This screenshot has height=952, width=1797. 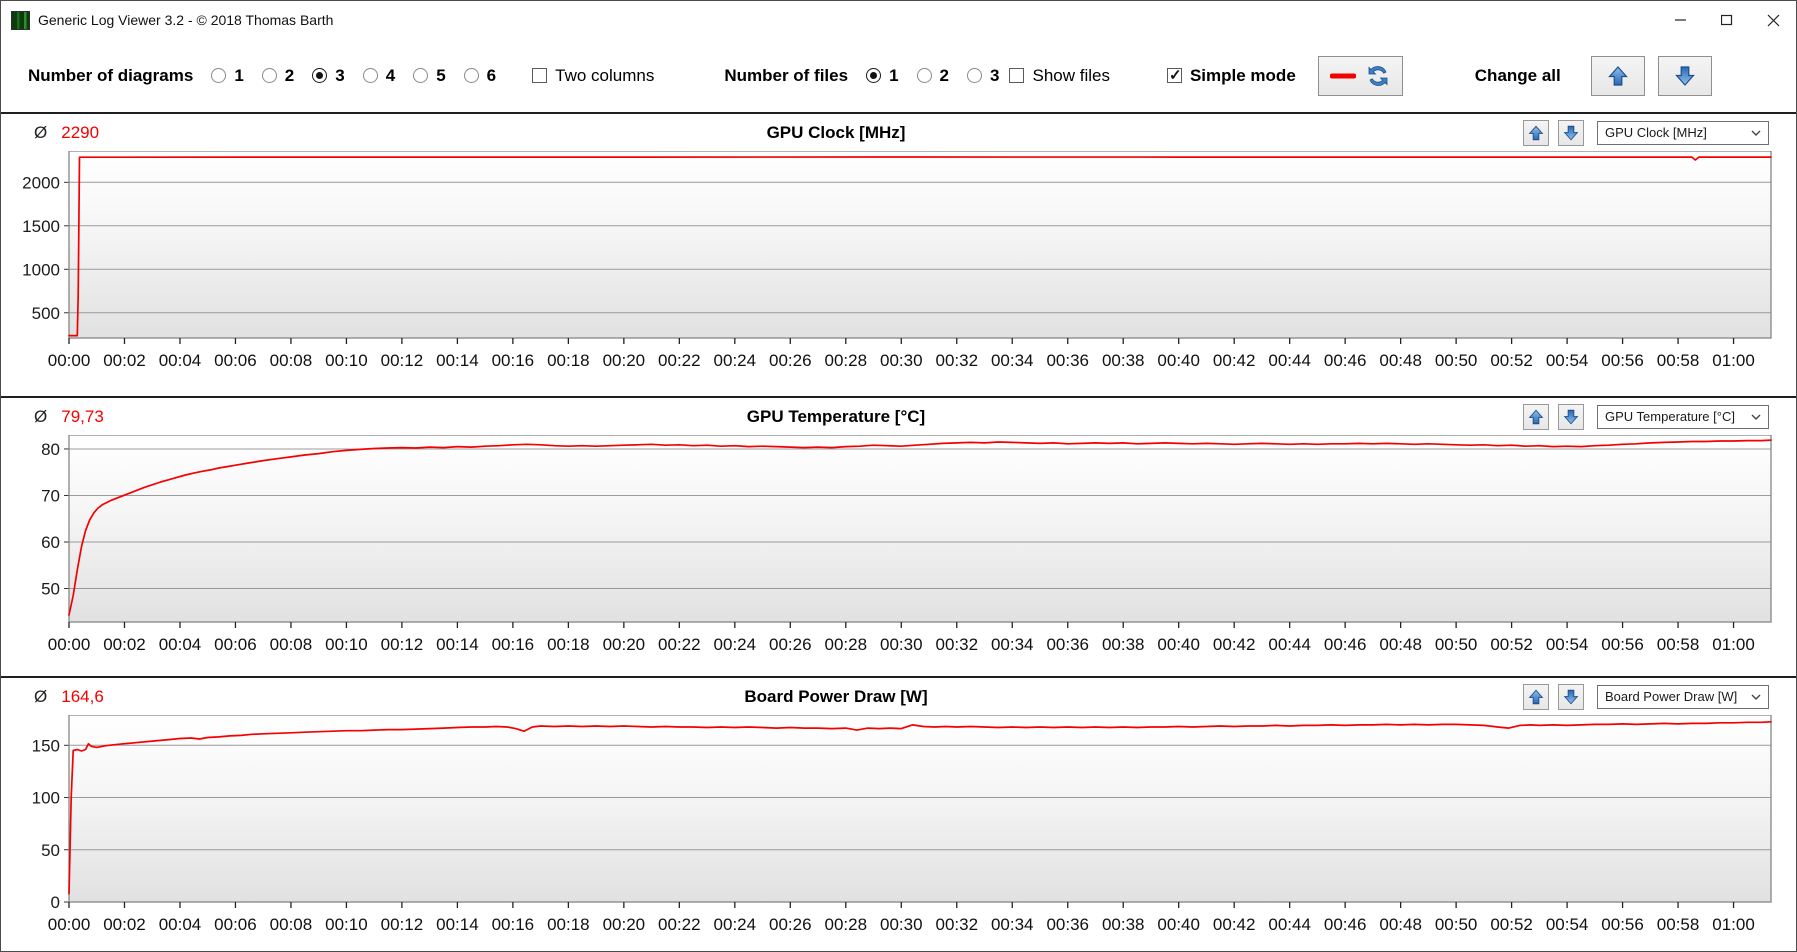 What do you see at coordinates (568, 644) in the screenshot?
I see `x-axis-tick-label: 00:18` at bounding box center [568, 644].